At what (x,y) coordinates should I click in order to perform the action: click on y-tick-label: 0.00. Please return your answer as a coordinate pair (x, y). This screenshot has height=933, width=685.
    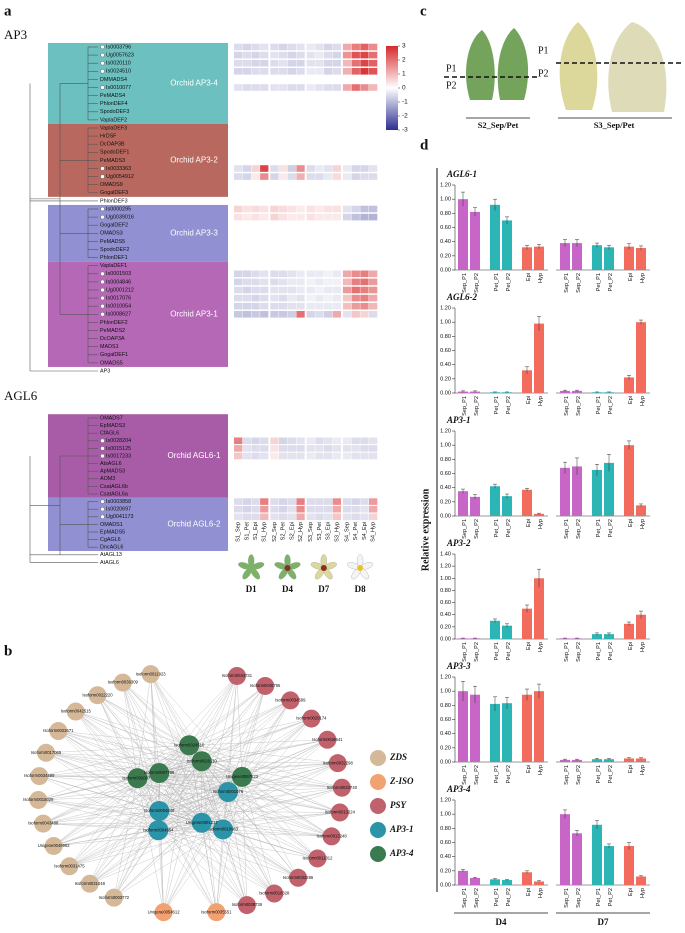
    Looking at the image, I should click on (445, 516).